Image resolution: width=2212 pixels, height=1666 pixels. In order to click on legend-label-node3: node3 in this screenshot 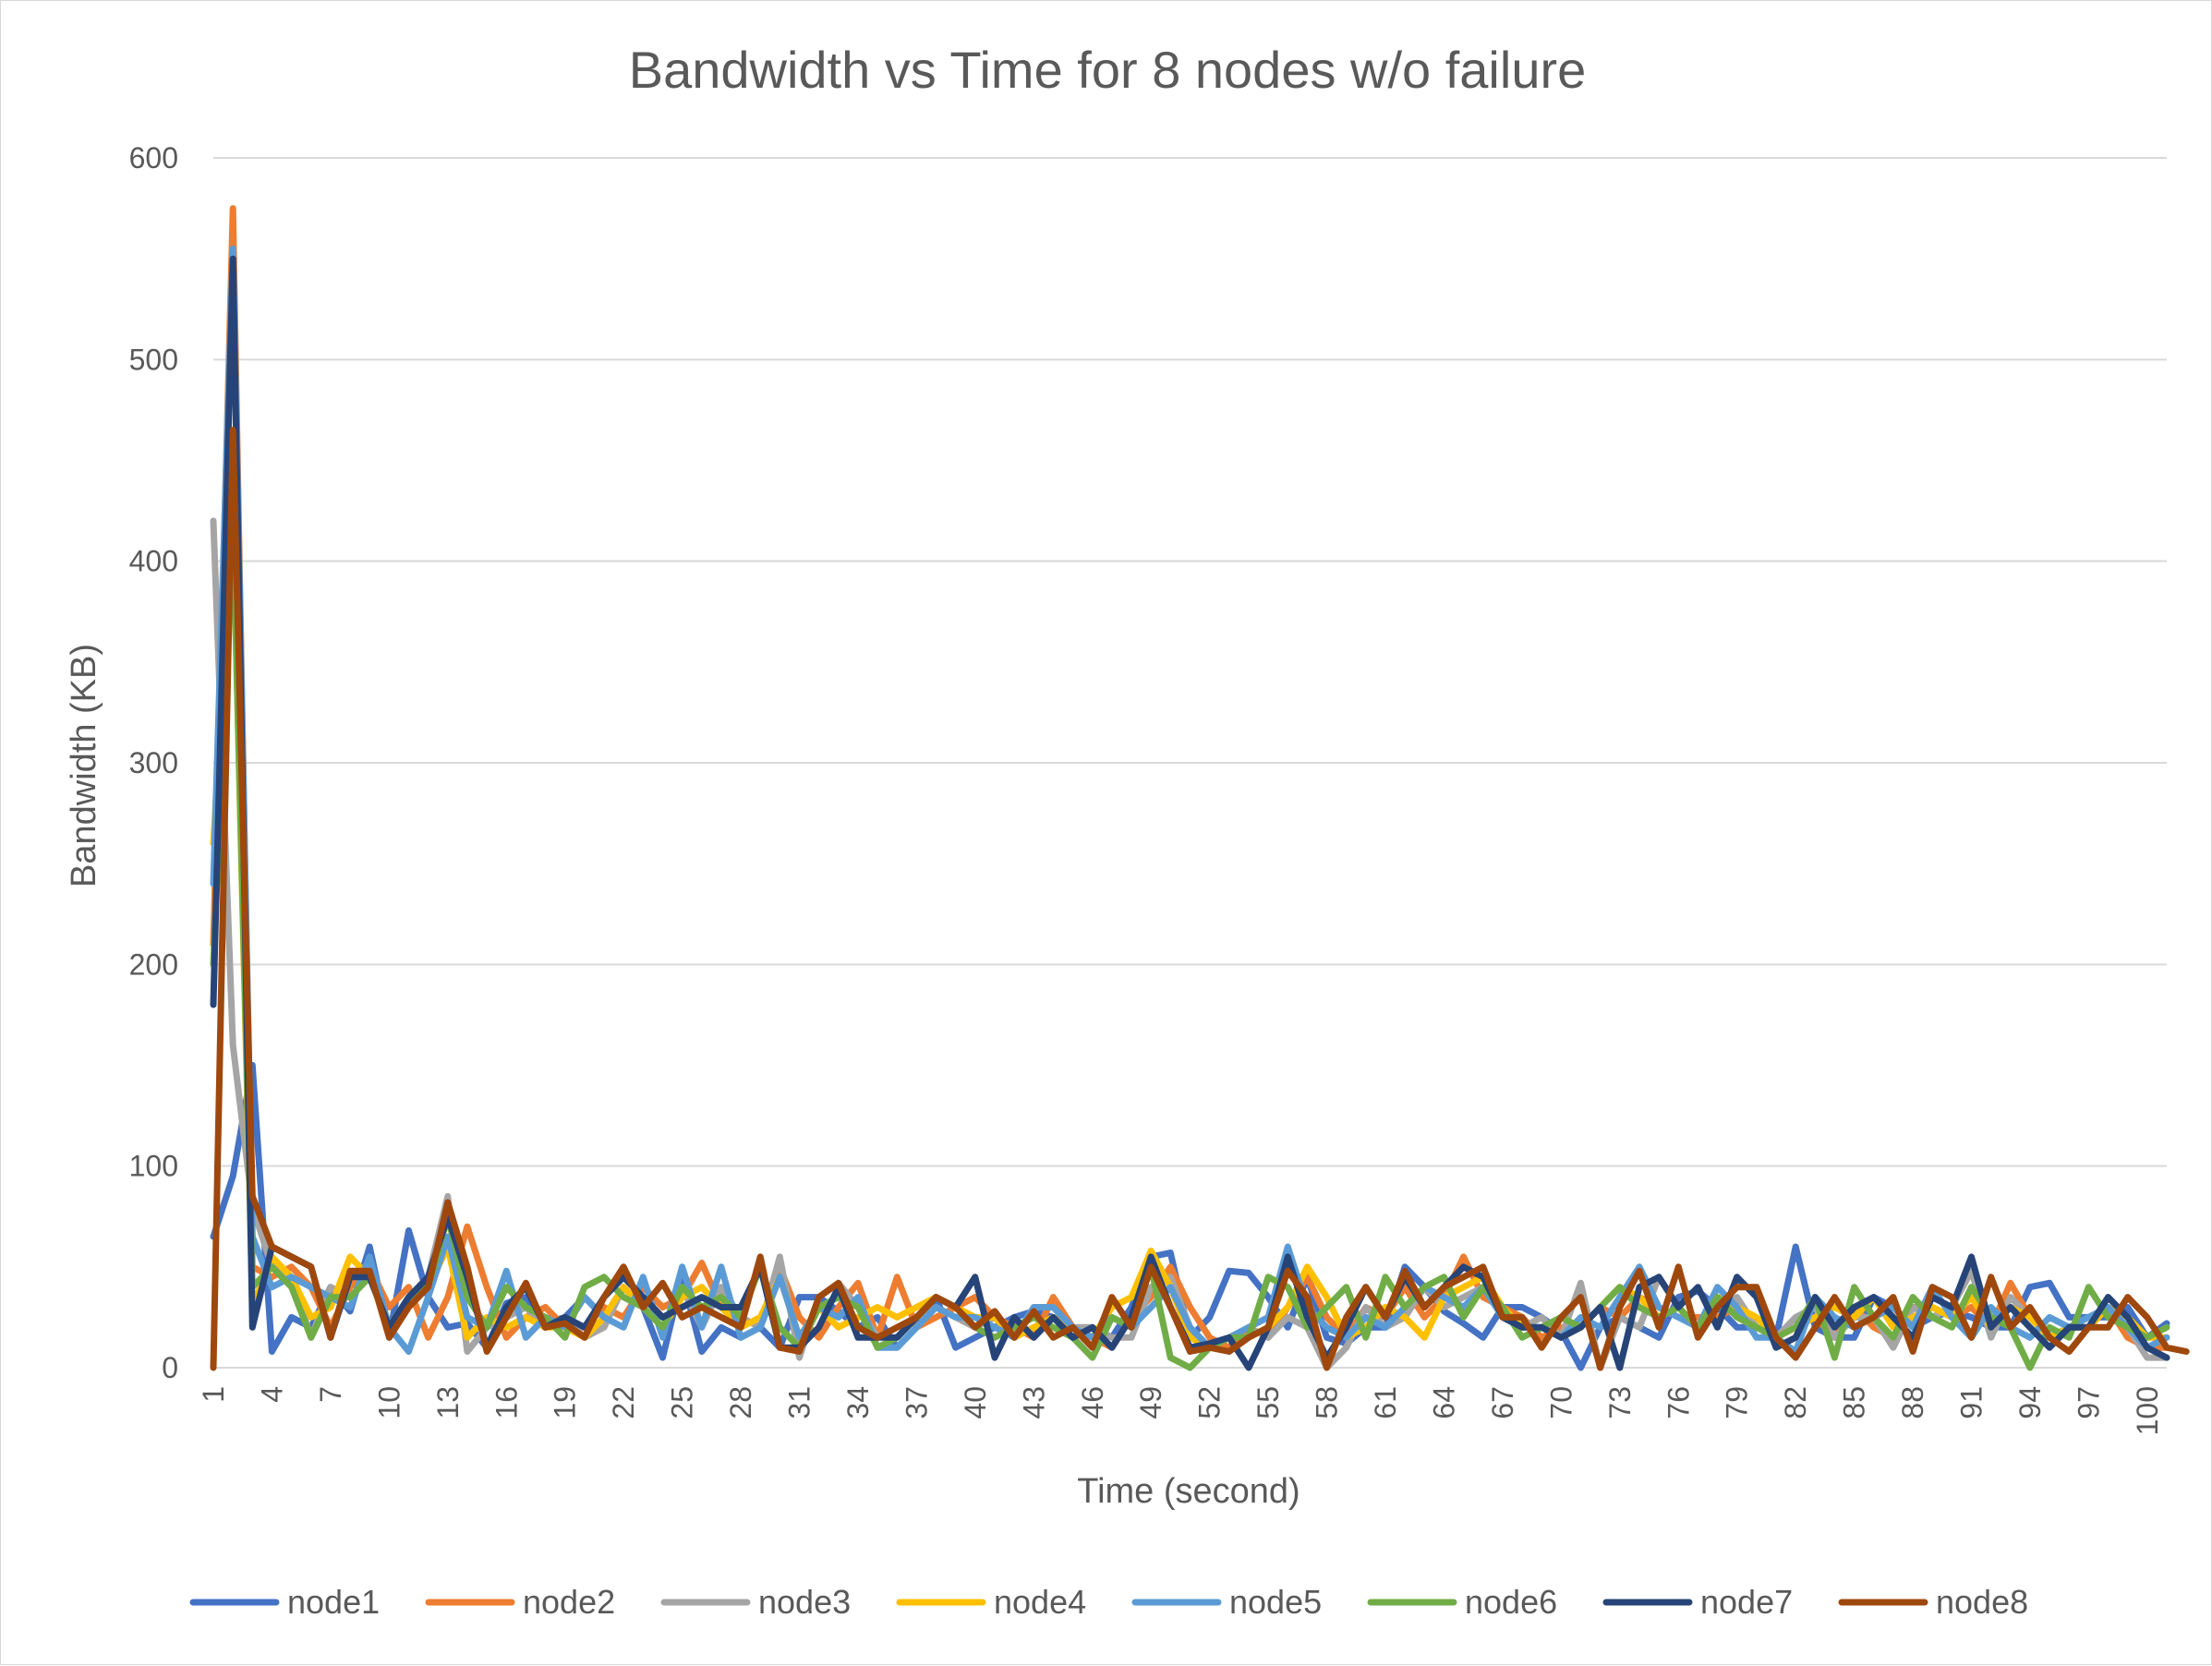, I will do `click(804, 1602)`.